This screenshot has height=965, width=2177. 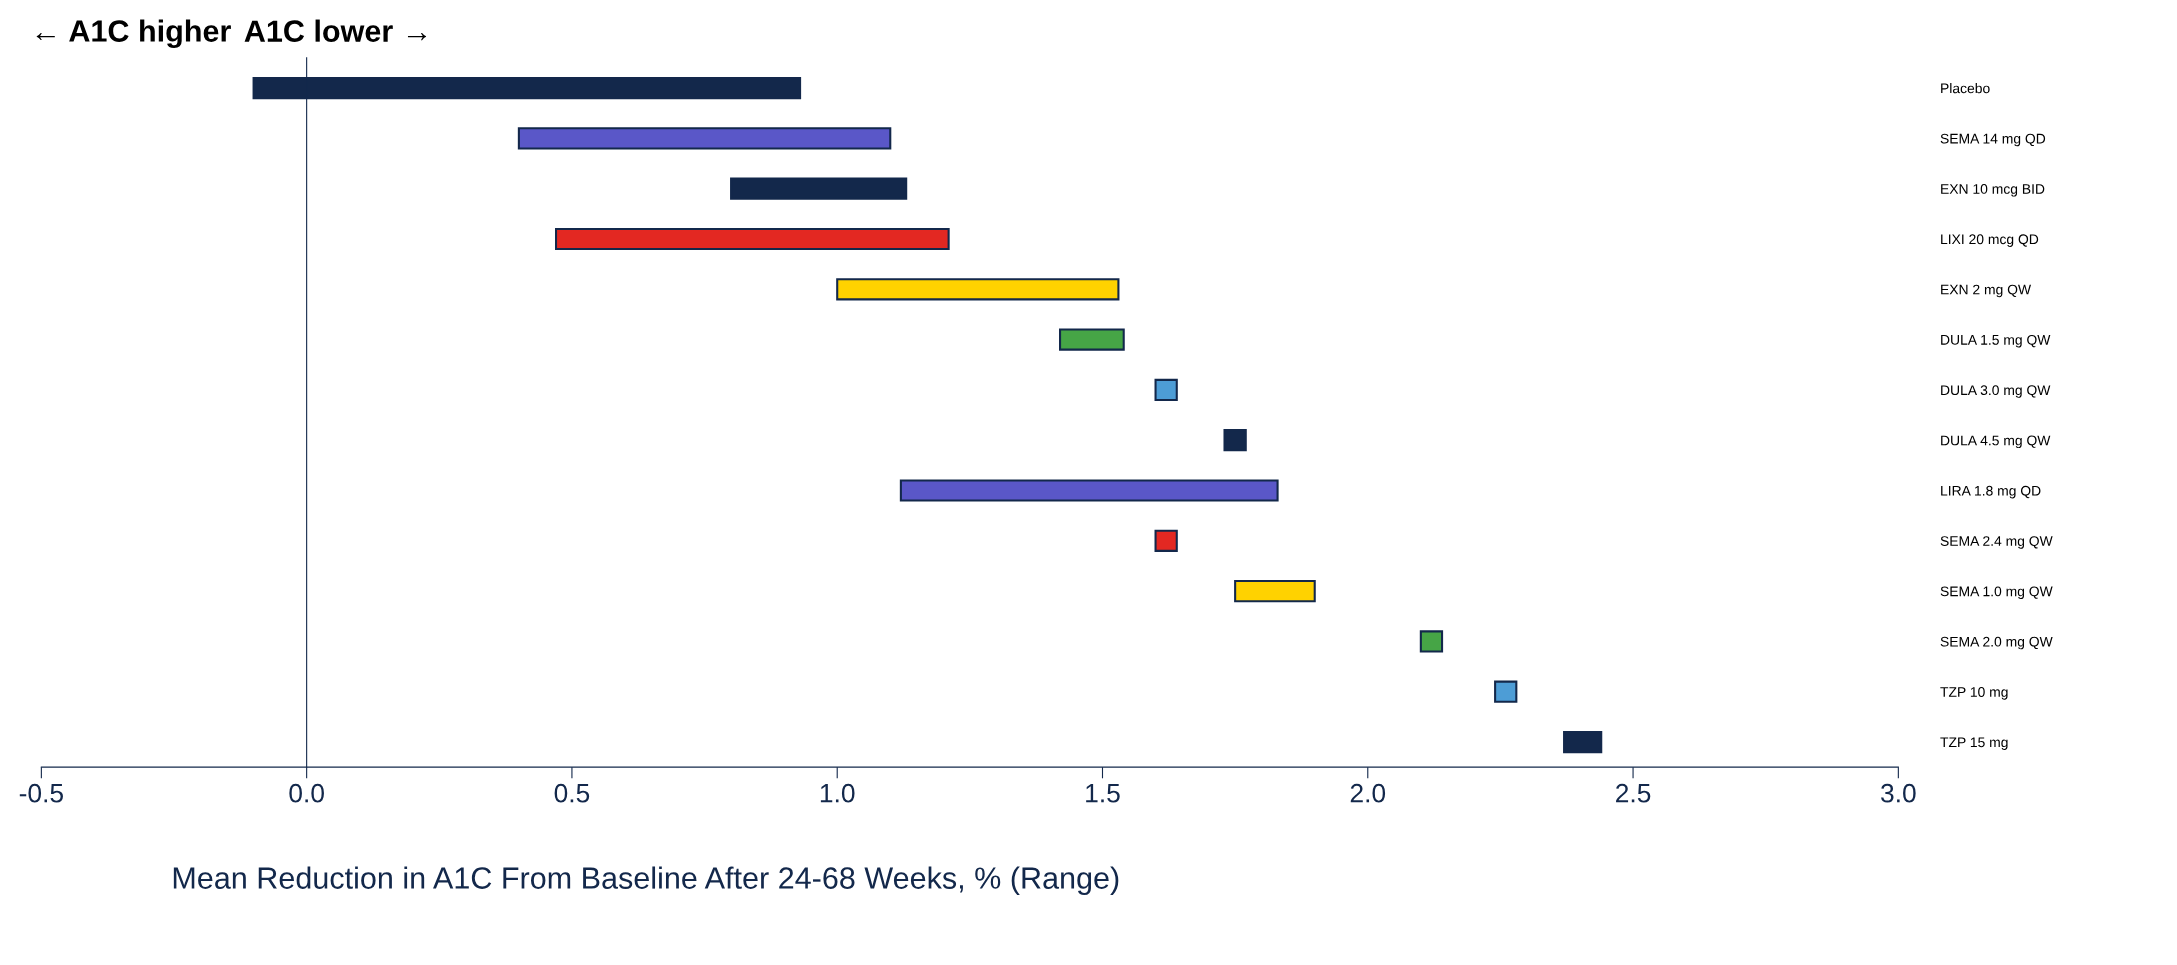 I want to click on text: A1C lower →, so click(x=335, y=30).